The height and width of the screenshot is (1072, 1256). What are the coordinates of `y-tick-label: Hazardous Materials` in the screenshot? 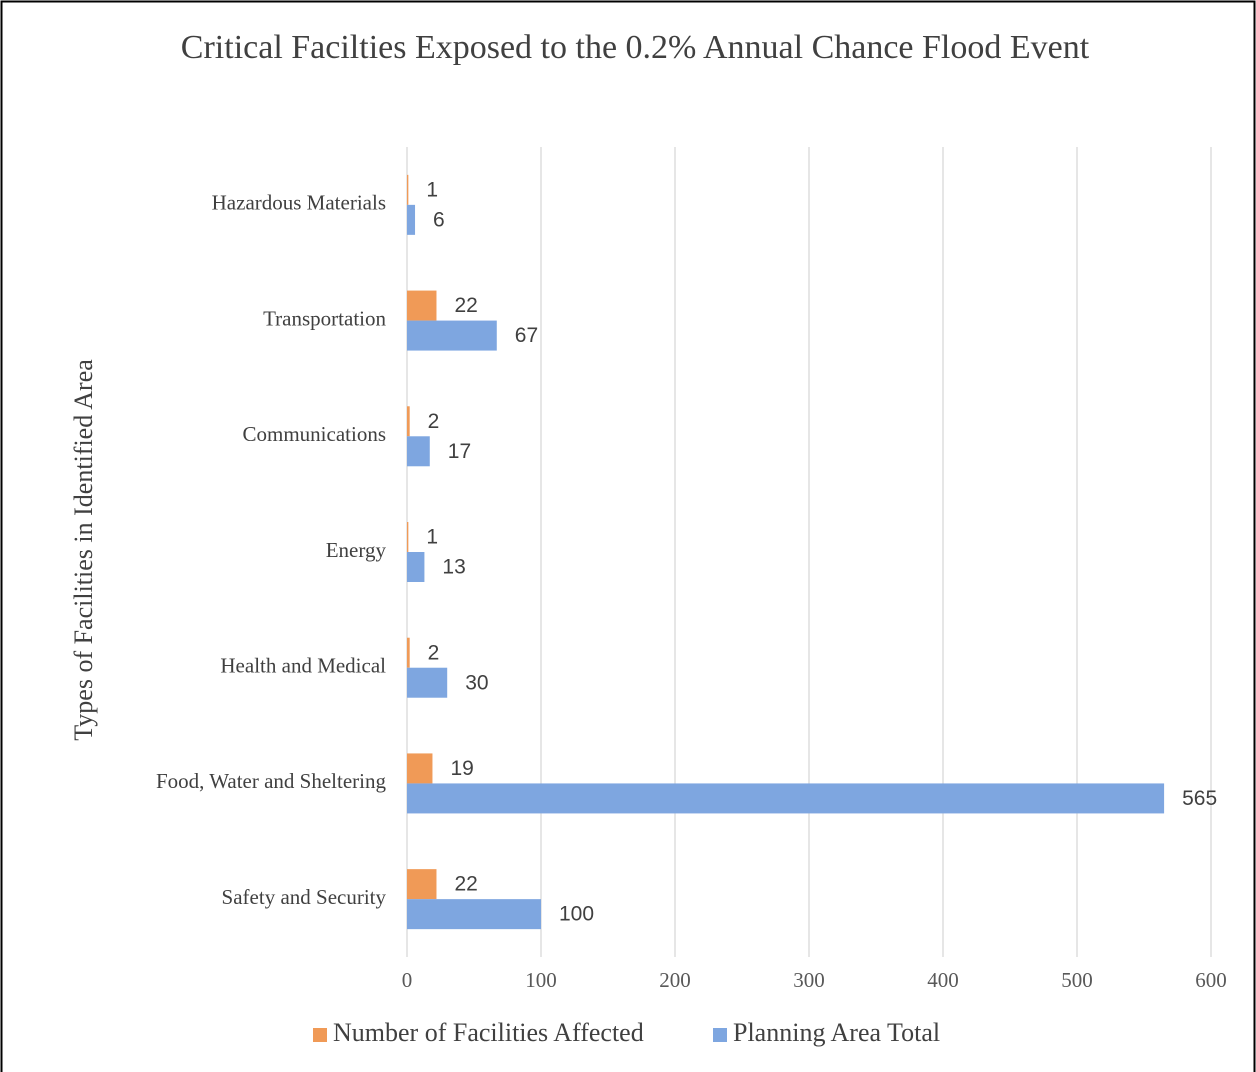 It's located at (299, 203).